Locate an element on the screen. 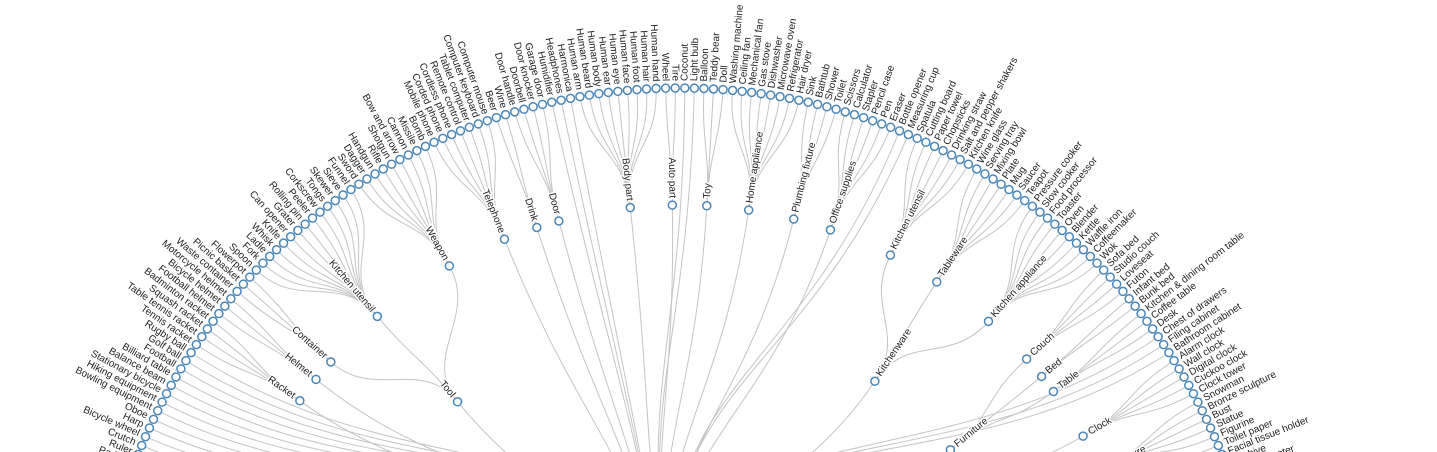 This screenshot has width=1437, height=452. category-label: Plumbing fixture is located at coordinates (804, 177).